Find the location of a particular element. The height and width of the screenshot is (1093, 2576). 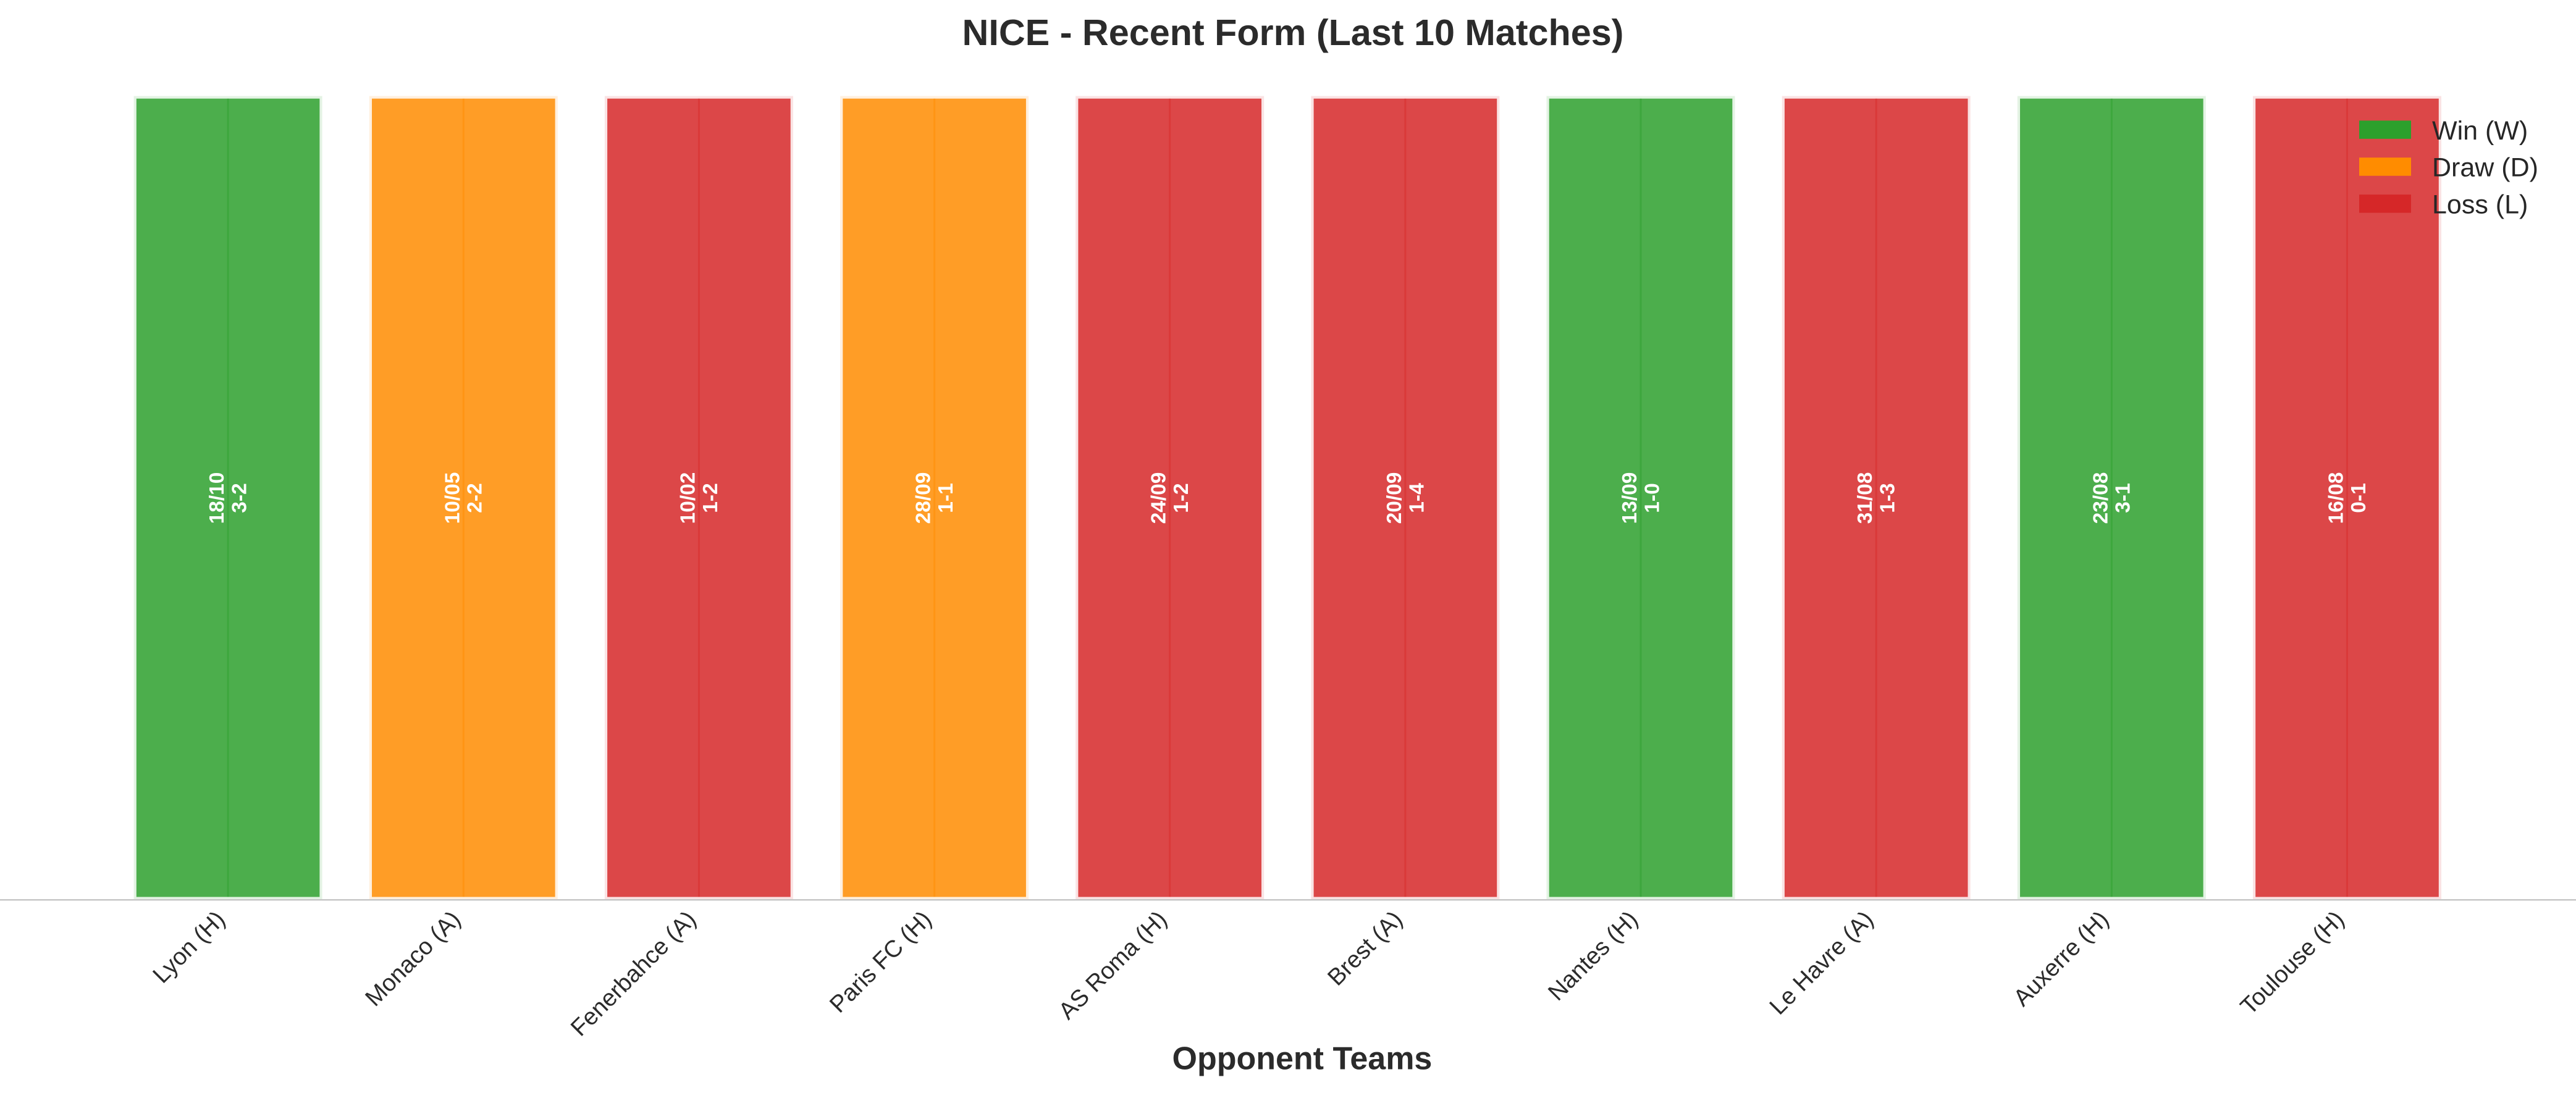

svg-text: 1-0 is located at coordinates (1652, 498).